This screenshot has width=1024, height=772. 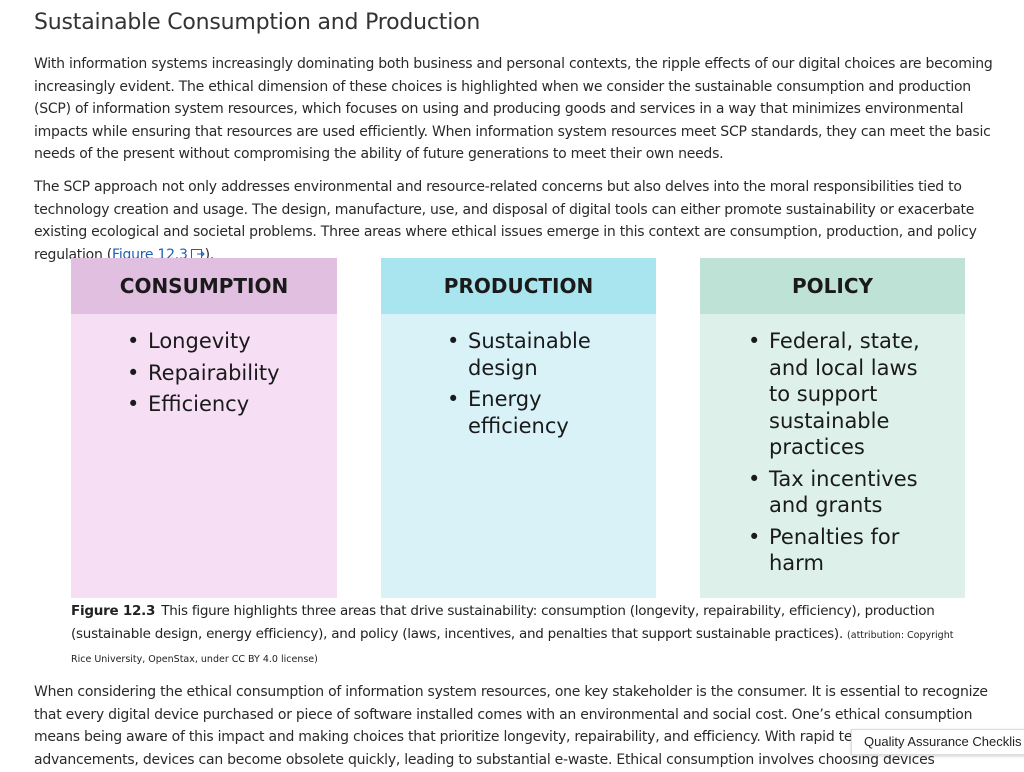 What do you see at coordinates (832, 286) in the screenshot?
I see `column-title: POLICY` at bounding box center [832, 286].